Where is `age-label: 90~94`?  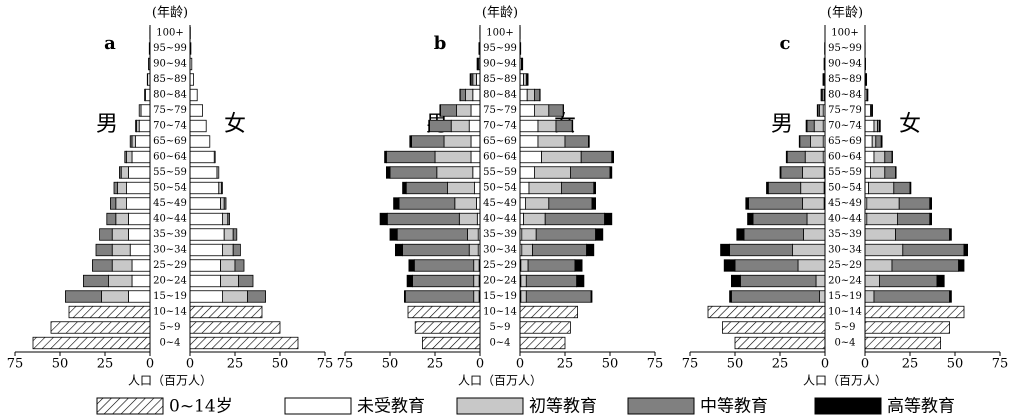 age-label: 90~94 is located at coordinates (170, 64).